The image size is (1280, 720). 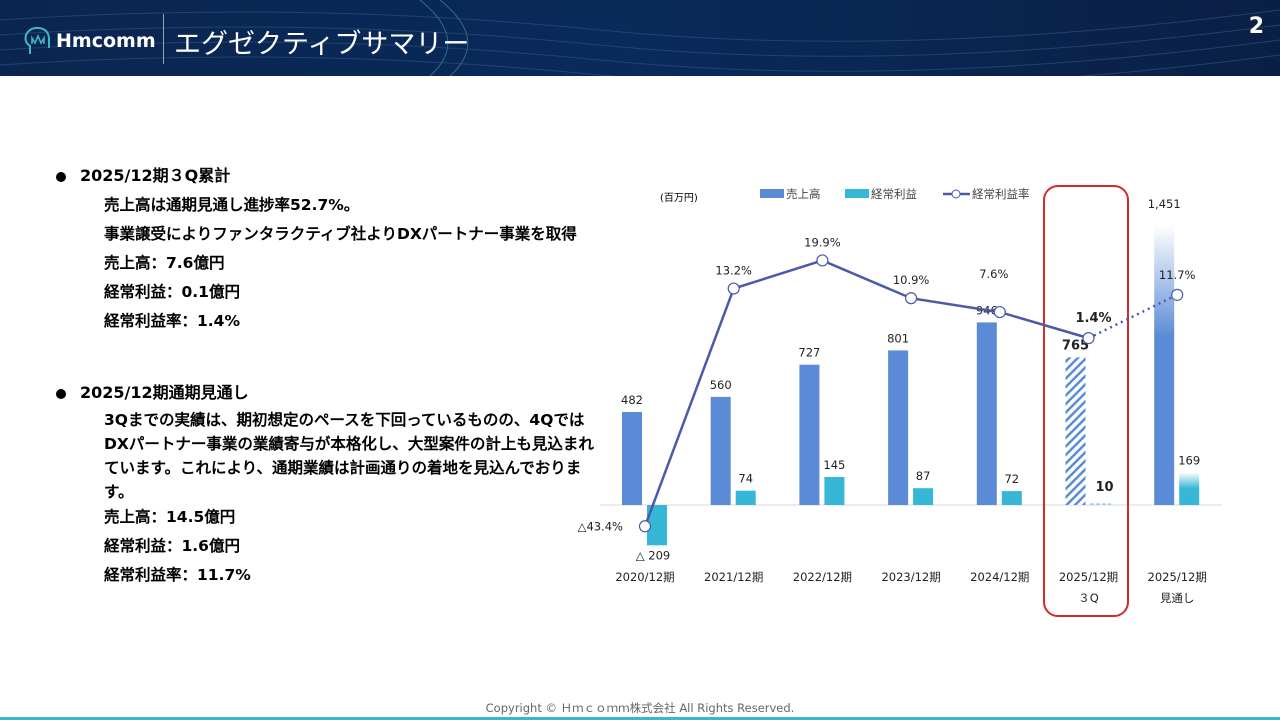 I want to click on rate-line-forecast, so click(x=1132, y=316).